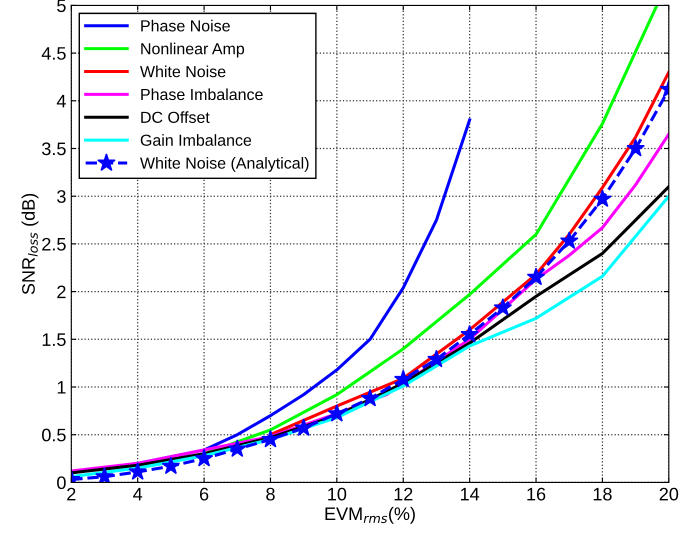  What do you see at coordinates (71, 494) in the screenshot?
I see `x-tick-label: 2` at bounding box center [71, 494].